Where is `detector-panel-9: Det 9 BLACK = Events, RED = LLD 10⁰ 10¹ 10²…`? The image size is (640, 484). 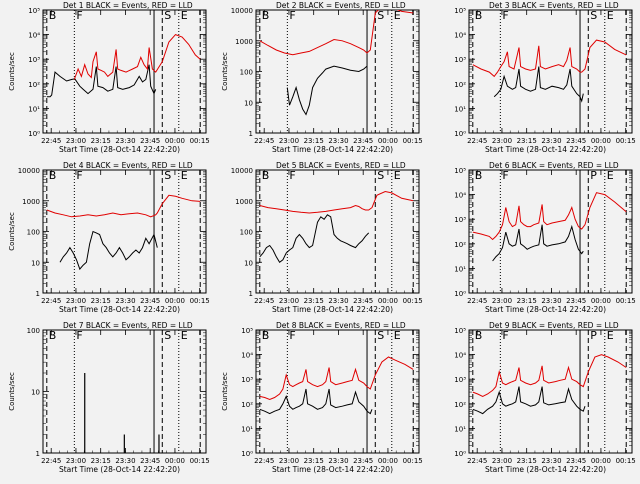
detector-panel-9: Det 9 BLACK = Events, RED = LLD 10⁰ 10¹ 10²… is located at coordinates (544, 397).